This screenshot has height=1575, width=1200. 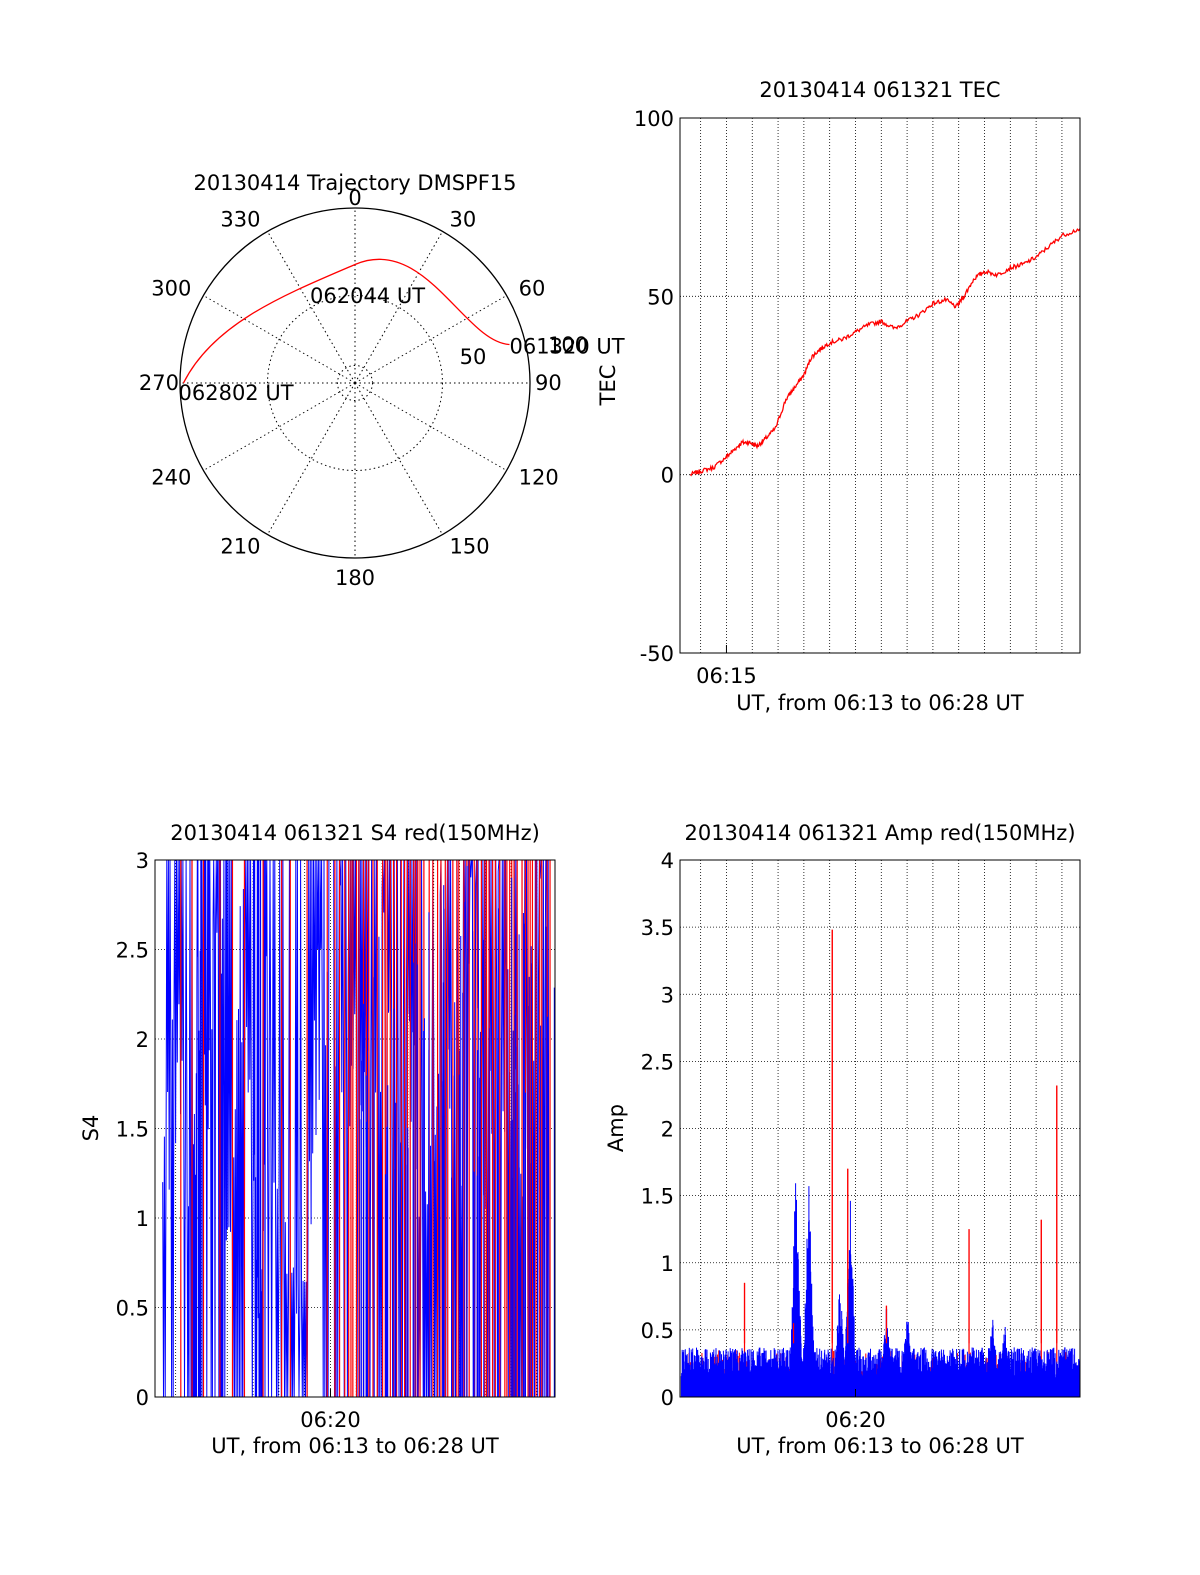 What do you see at coordinates (880, 1446) in the screenshot?
I see `amp-x-label: UT, from 06:13 to 06:28 UT` at bounding box center [880, 1446].